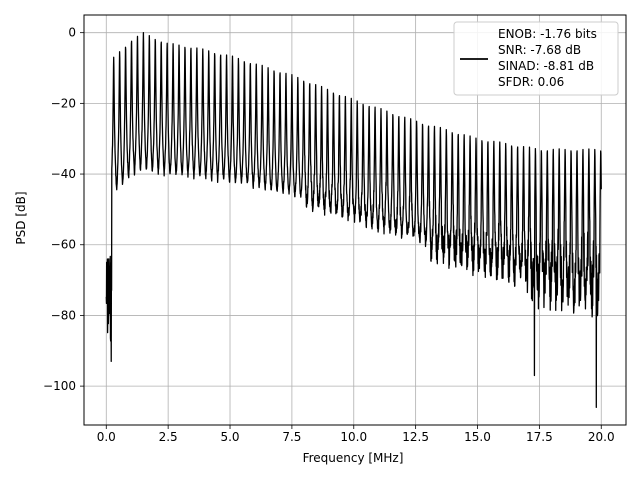 Image resolution: width=640 pixels, height=480 pixels. What do you see at coordinates (63, 245) in the screenshot?
I see `y-tick-label: −60` at bounding box center [63, 245].